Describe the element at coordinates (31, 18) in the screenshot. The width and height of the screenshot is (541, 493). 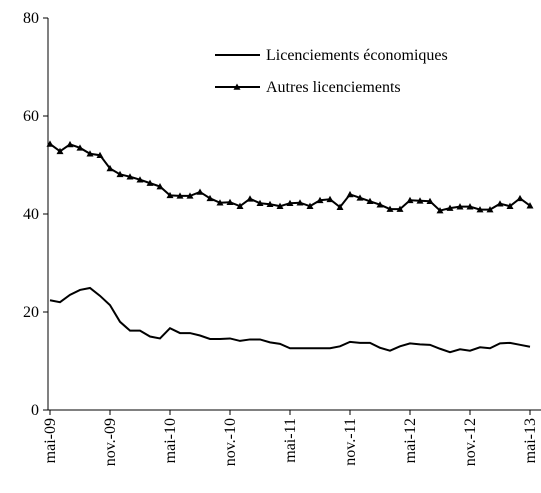
I see `y-tick-label: 80` at that location.